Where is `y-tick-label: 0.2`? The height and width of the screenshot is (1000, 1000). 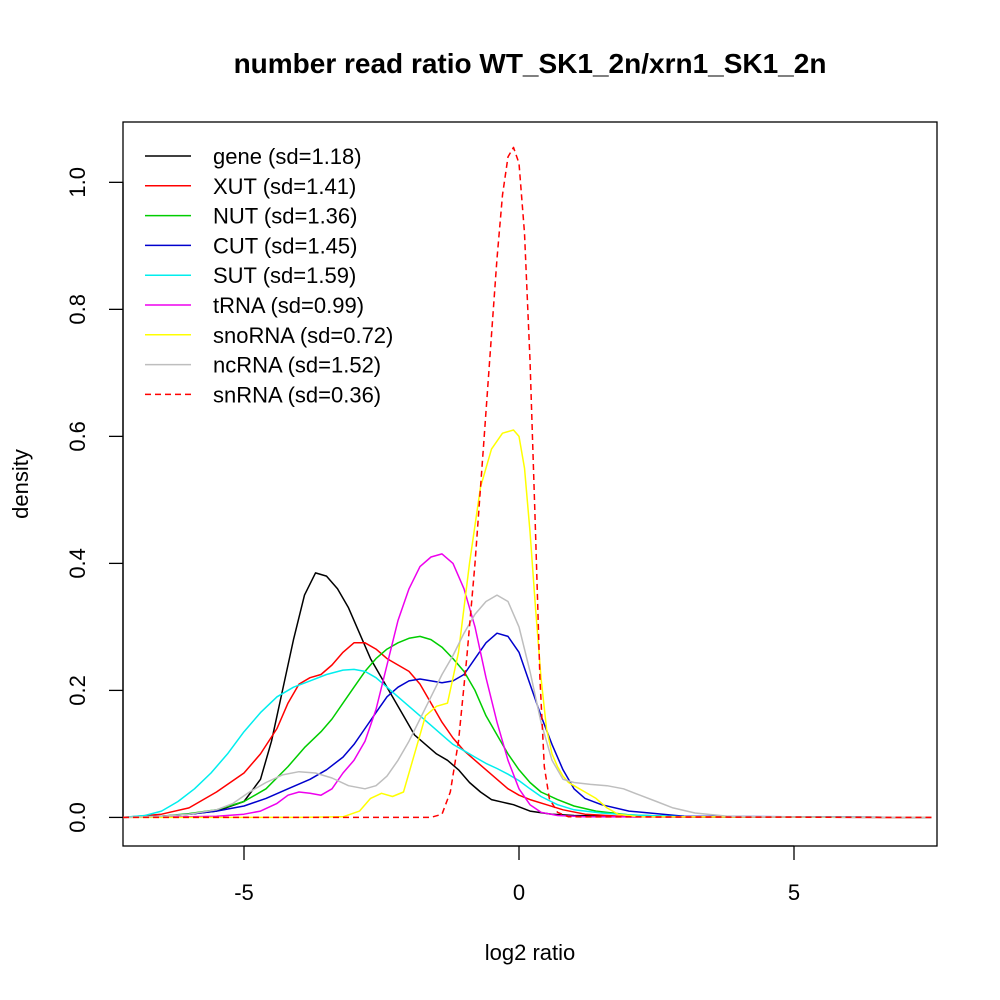 y-tick-label: 0.2 is located at coordinates (77, 690).